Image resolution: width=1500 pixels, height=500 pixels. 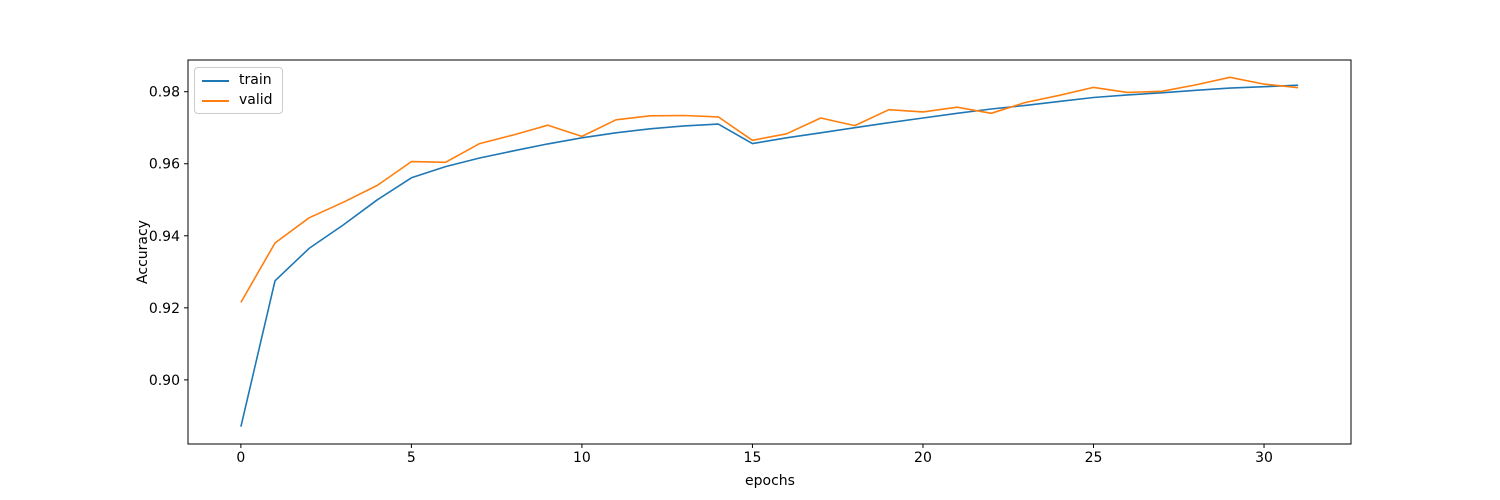 What do you see at coordinates (1094, 458) in the screenshot?
I see `x-tick-label: 25` at bounding box center [1094, 458].